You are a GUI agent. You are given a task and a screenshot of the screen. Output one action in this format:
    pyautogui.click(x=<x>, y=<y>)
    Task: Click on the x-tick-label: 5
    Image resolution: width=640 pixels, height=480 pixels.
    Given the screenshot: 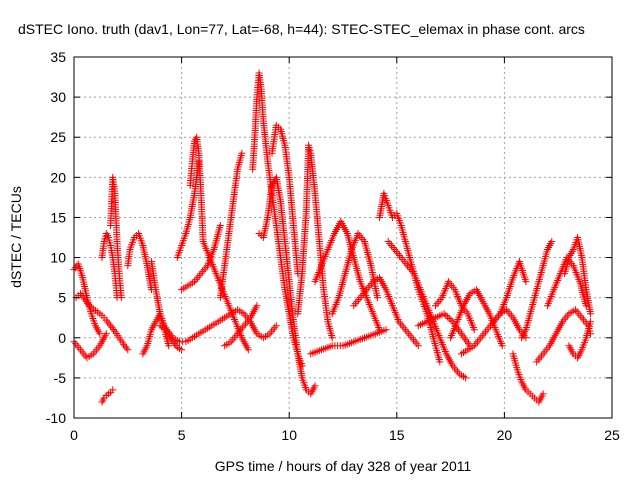 What is the action you would take?
    pyautogui.click(x=182, y=435)
    